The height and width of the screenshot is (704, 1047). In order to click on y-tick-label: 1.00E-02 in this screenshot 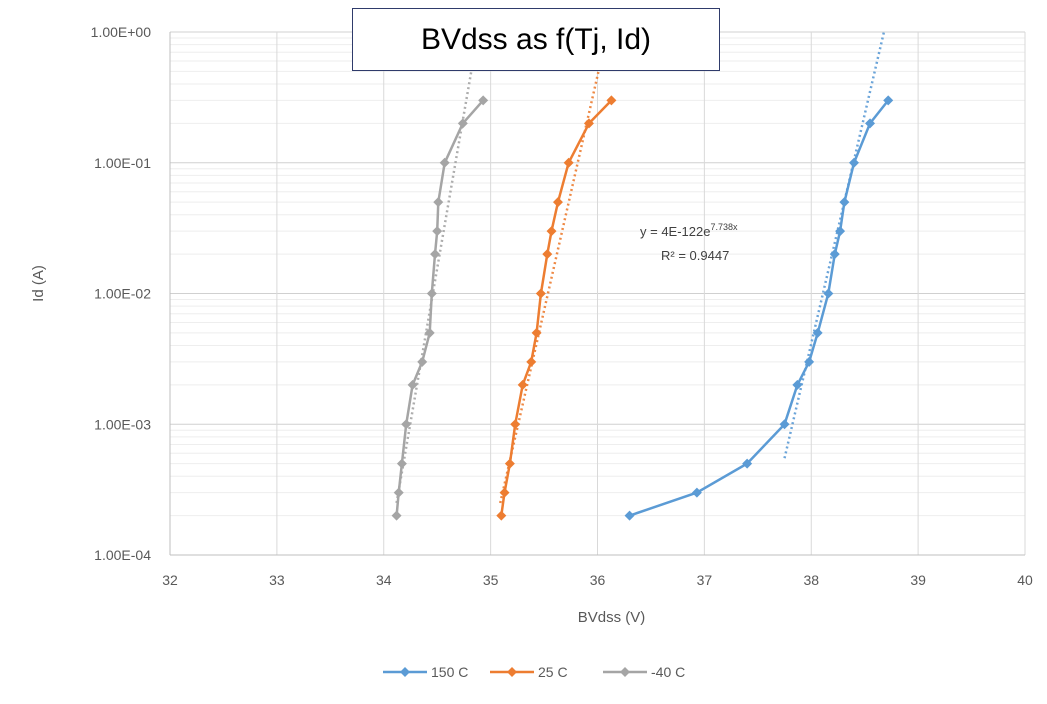, I will do `click(122, 294)`.